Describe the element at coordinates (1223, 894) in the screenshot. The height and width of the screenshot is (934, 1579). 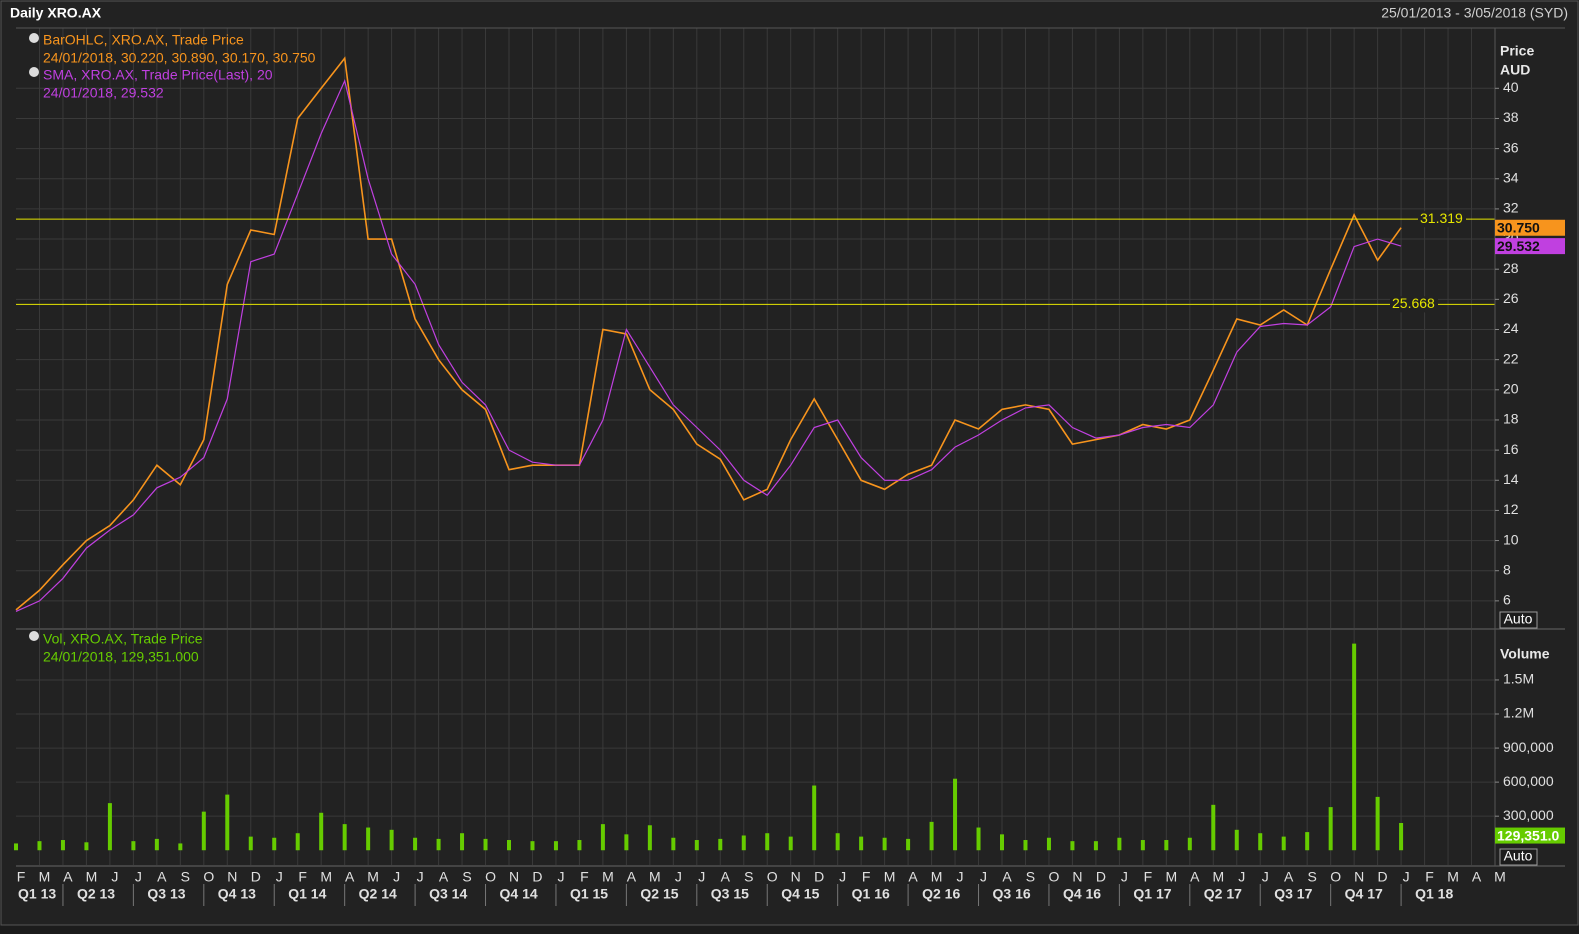
I see `quarter-label: Q2 17` at that location.